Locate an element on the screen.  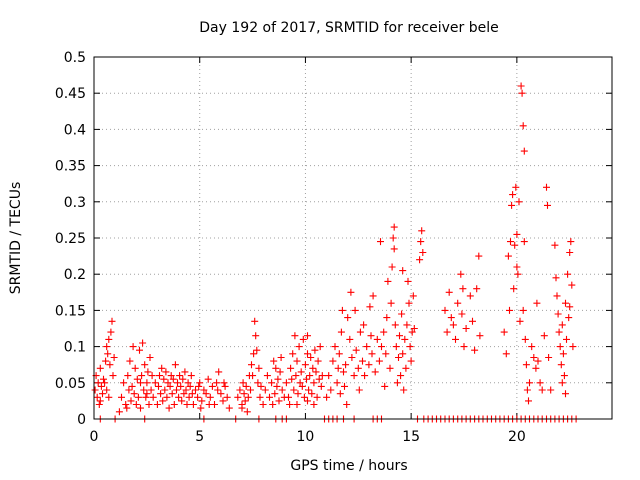
y-tick-label: 0.25 is located at coordinates (70, 239).